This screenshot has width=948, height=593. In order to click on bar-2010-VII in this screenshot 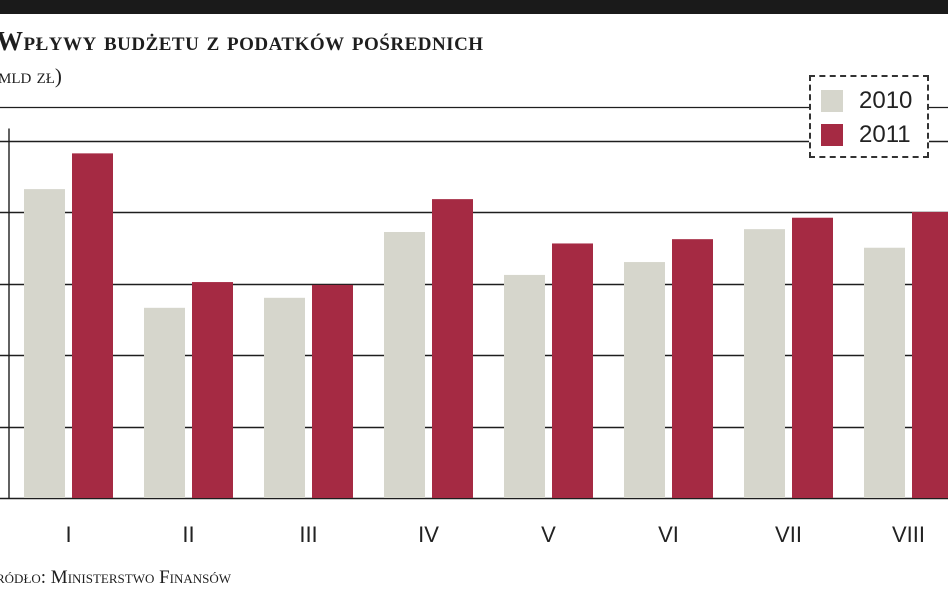, I will do `click(764, 363)`.